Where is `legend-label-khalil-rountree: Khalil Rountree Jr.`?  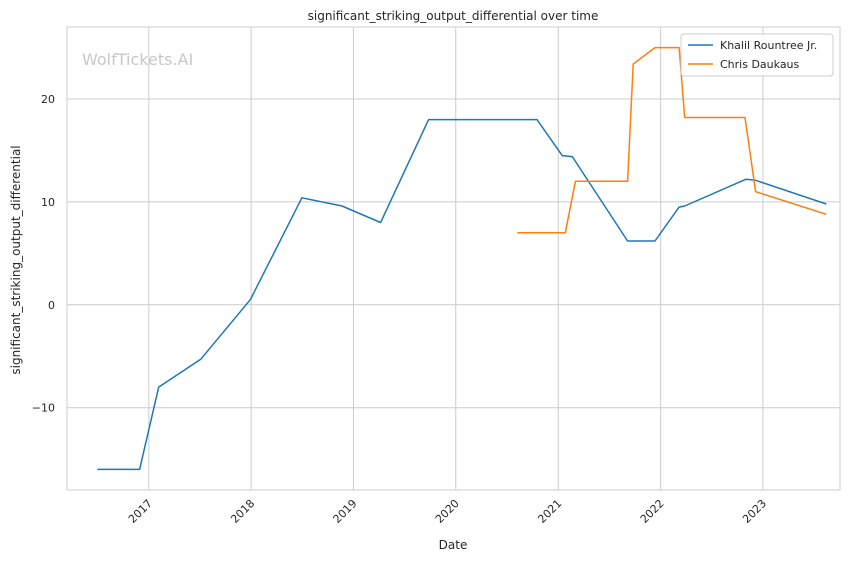 legend-label-khalil-rountree: Khalil Rountree Jr. is located at coordinates (768, 45).